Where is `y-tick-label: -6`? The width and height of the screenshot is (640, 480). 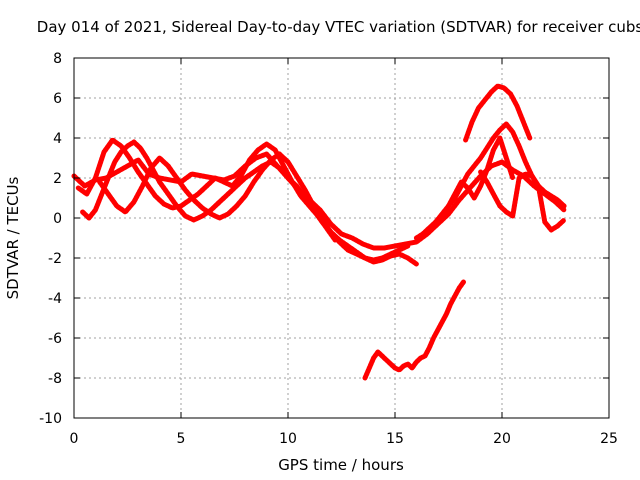
y-tick-label: -6 is located at coordinates (55, 339).